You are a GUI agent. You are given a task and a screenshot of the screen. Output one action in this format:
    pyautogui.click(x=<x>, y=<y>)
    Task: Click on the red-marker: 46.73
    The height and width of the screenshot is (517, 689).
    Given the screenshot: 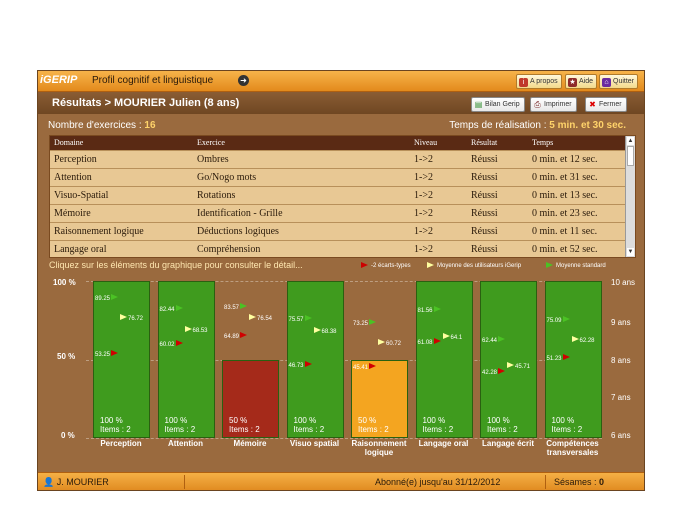 What is the action you would take?
    pyautogui.click(x=300, y=364)
    